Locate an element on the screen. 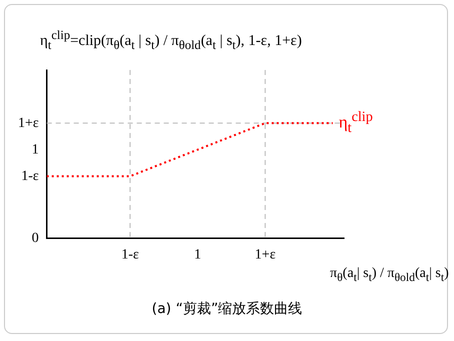 Image resolution: width=454 pixels, height=341 pixels. y-tick-label: 0 is located at coordinates (35, 238).